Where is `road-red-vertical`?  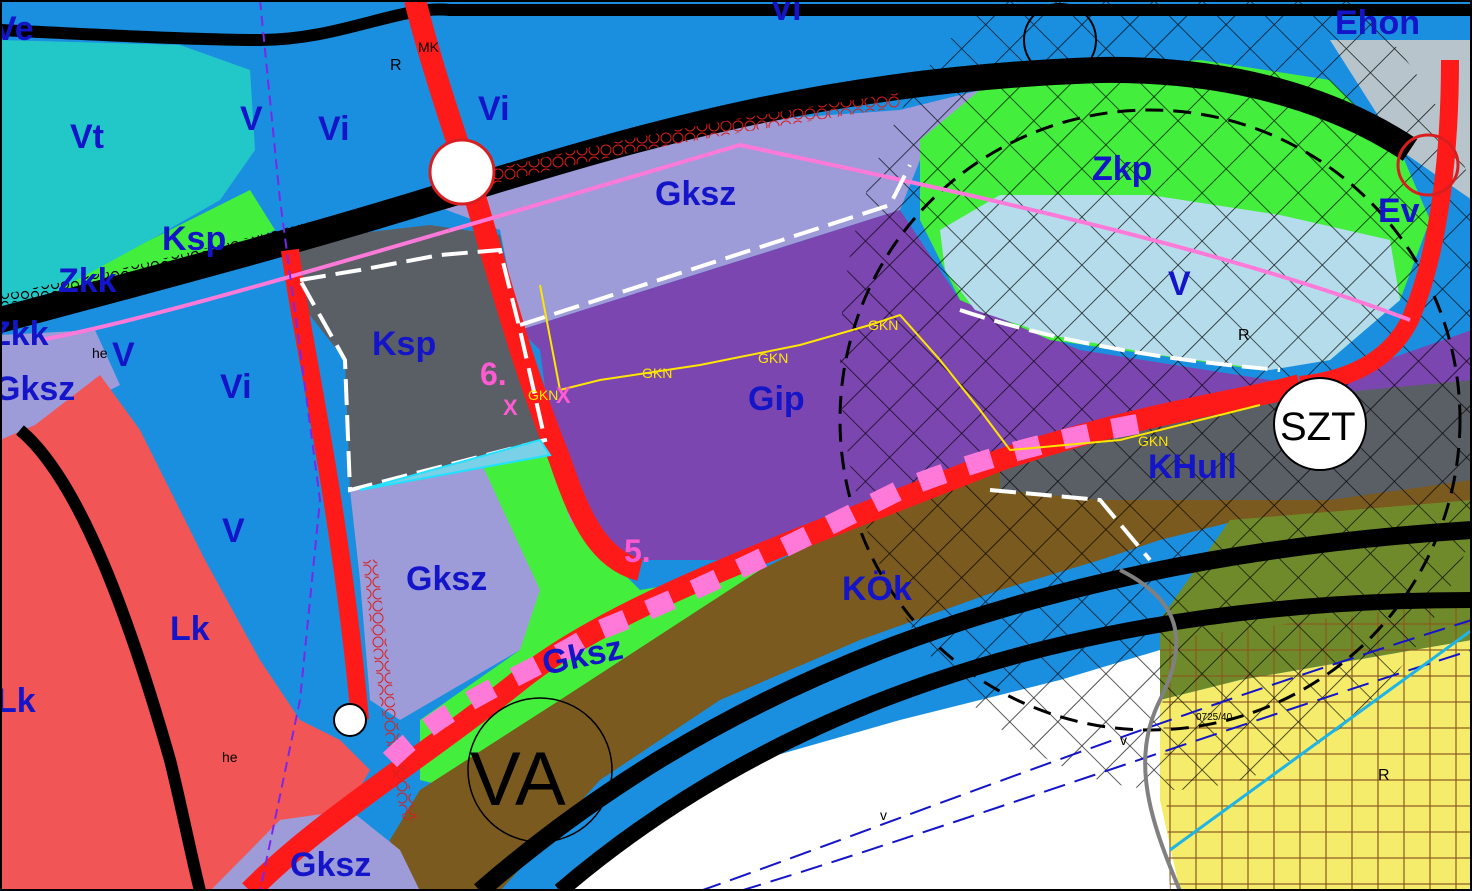 road-red-vertical is located at coordinates (524, 290).